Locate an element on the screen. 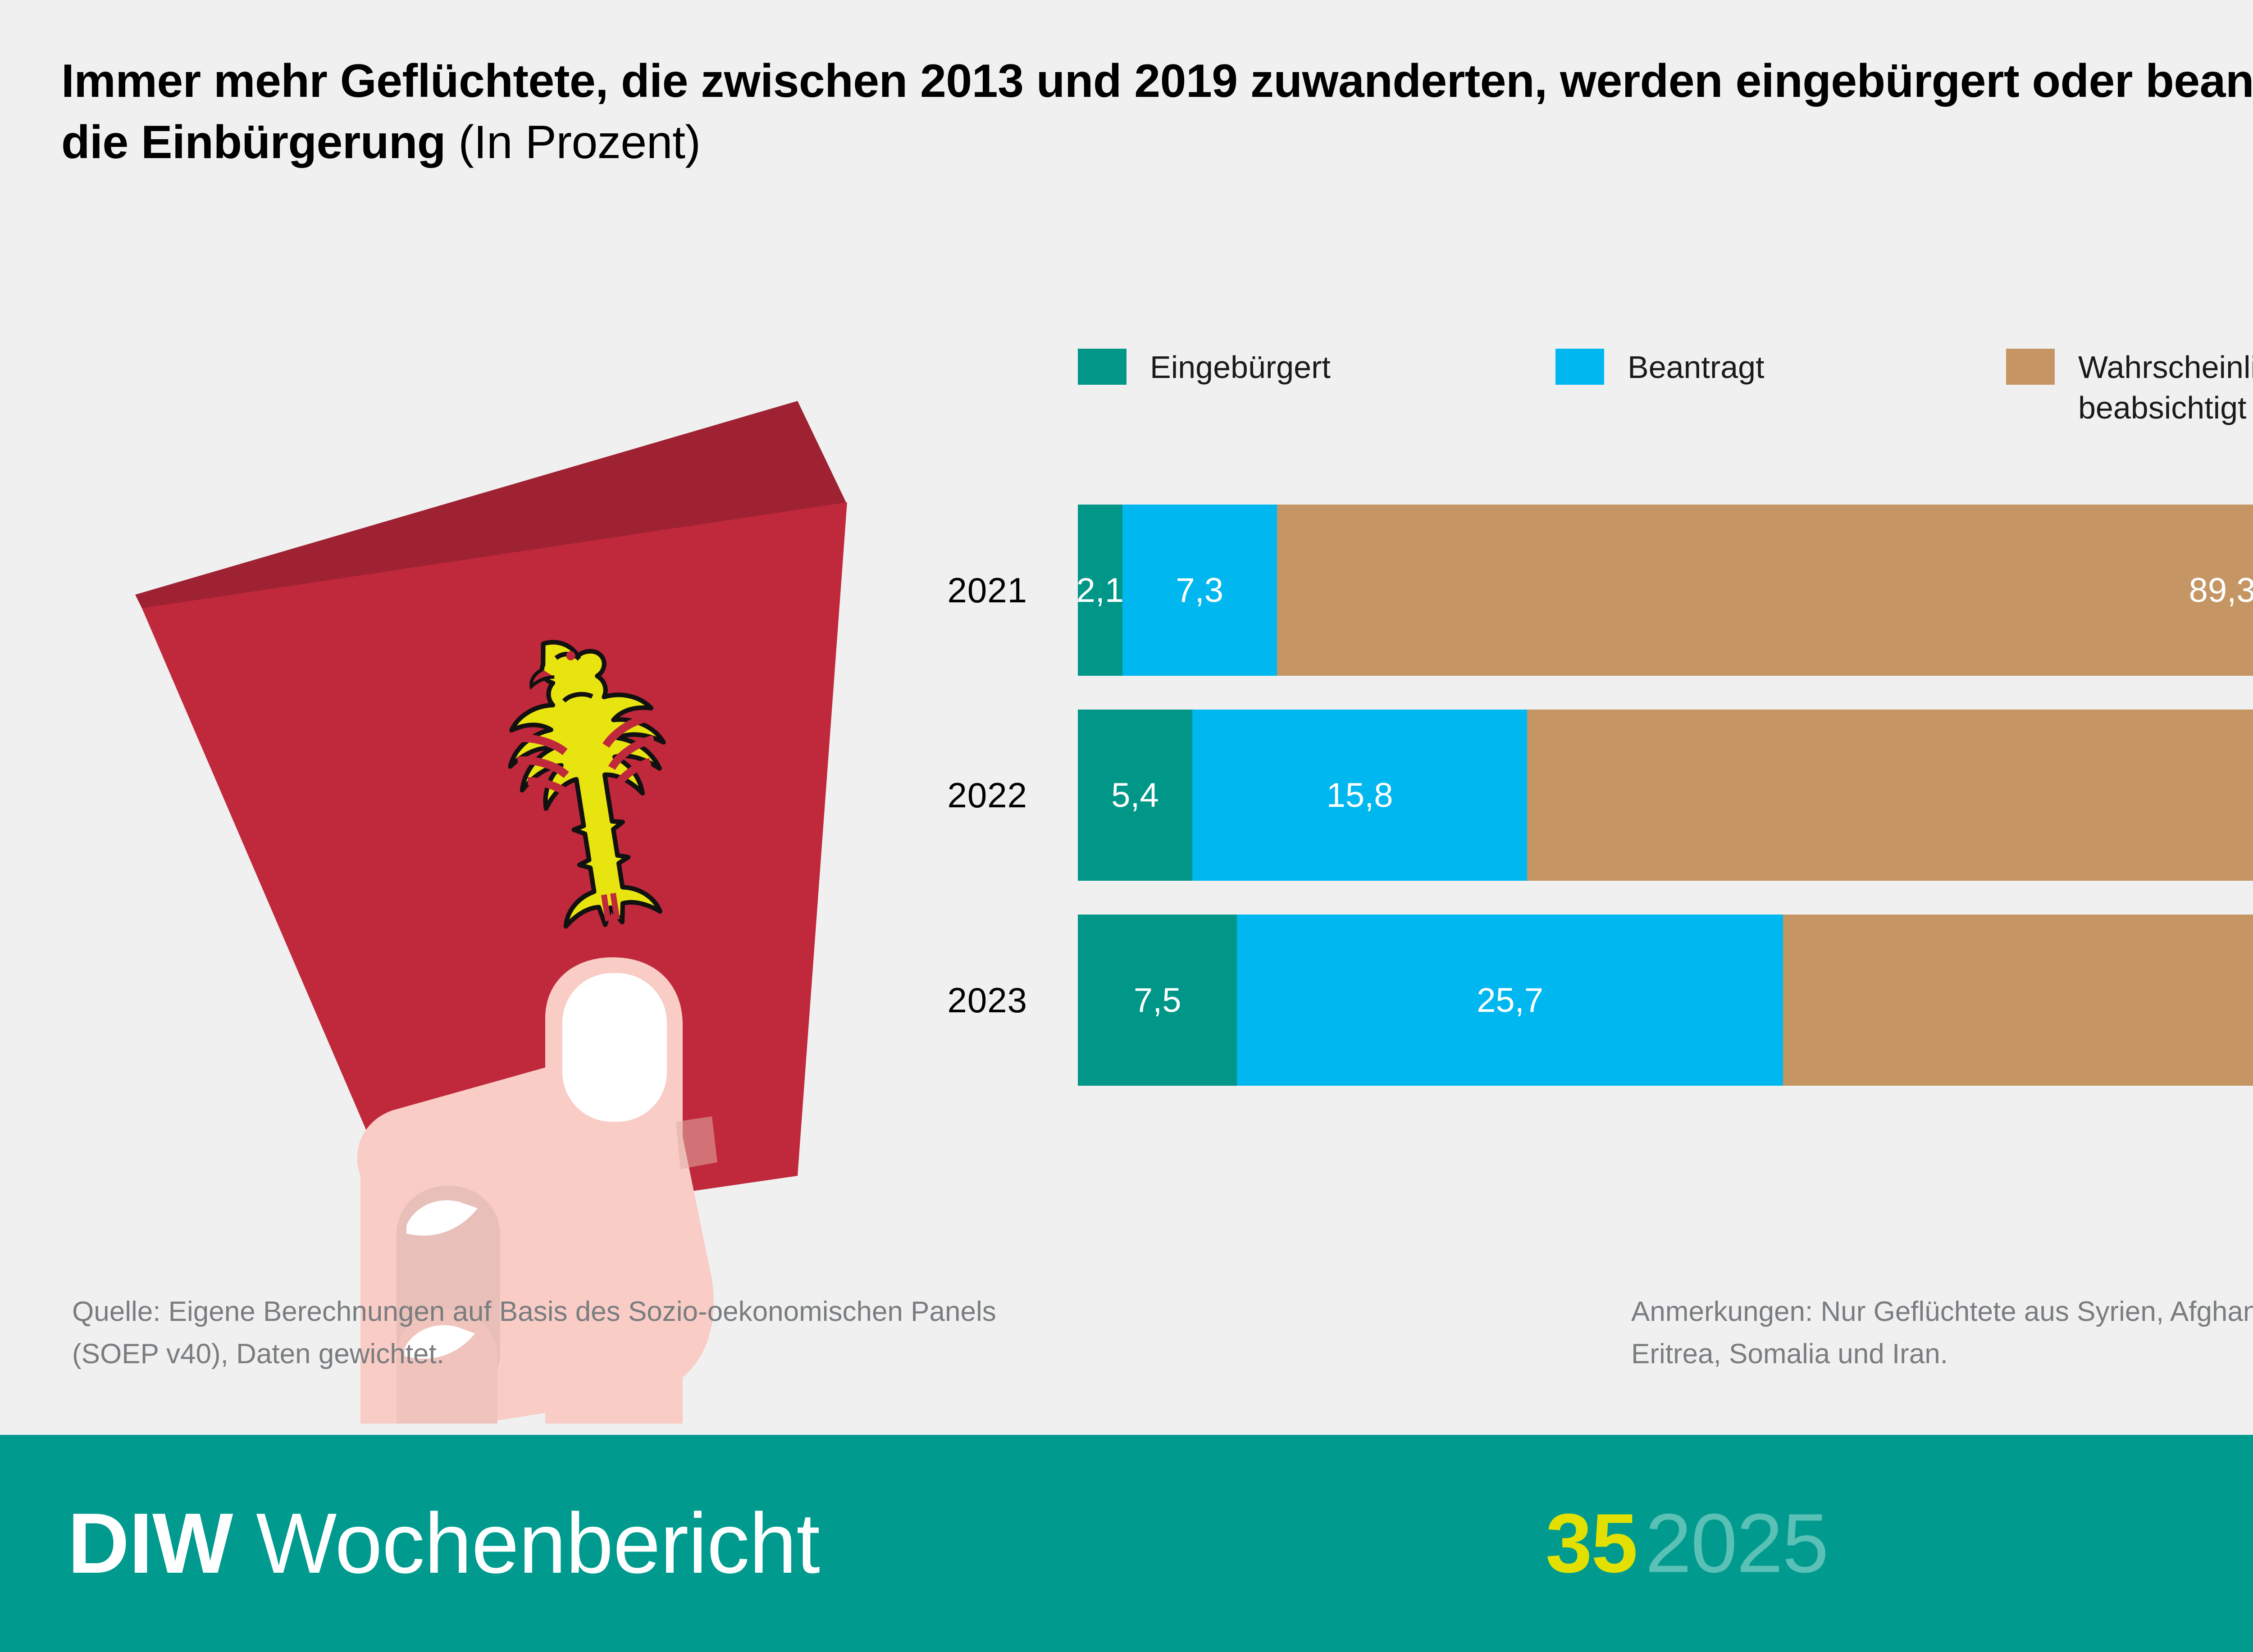  legend-label-wahrscheinlich-beabsichtigt: Wahrscheinlich beabsichtigt is located at coordinates (2165, 388).